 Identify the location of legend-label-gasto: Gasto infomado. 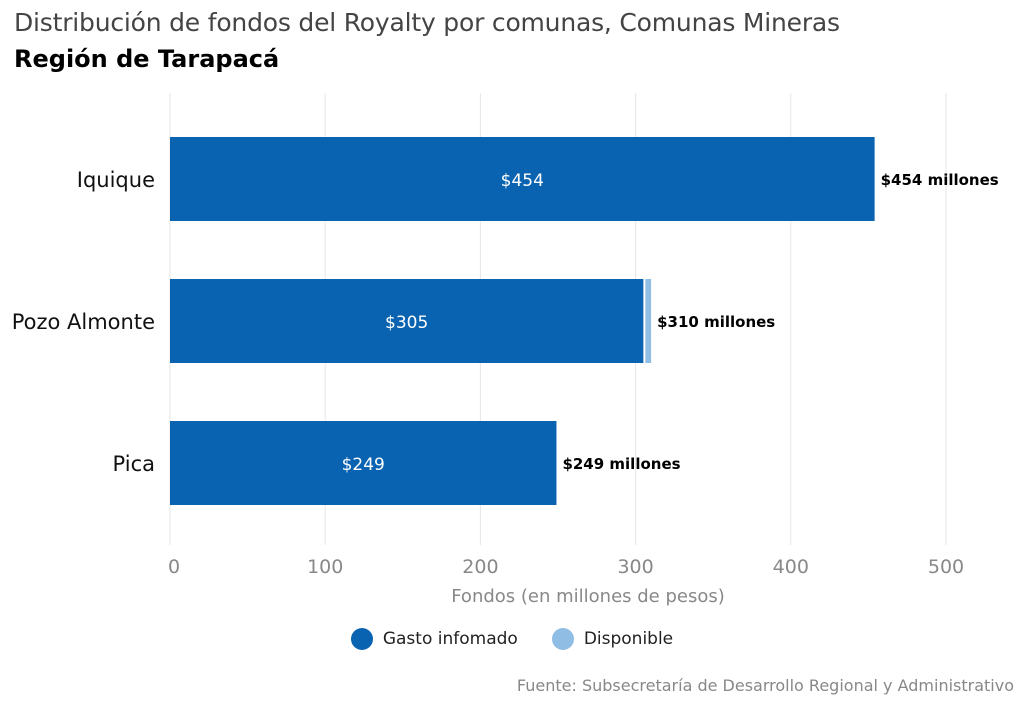
(450, 639).